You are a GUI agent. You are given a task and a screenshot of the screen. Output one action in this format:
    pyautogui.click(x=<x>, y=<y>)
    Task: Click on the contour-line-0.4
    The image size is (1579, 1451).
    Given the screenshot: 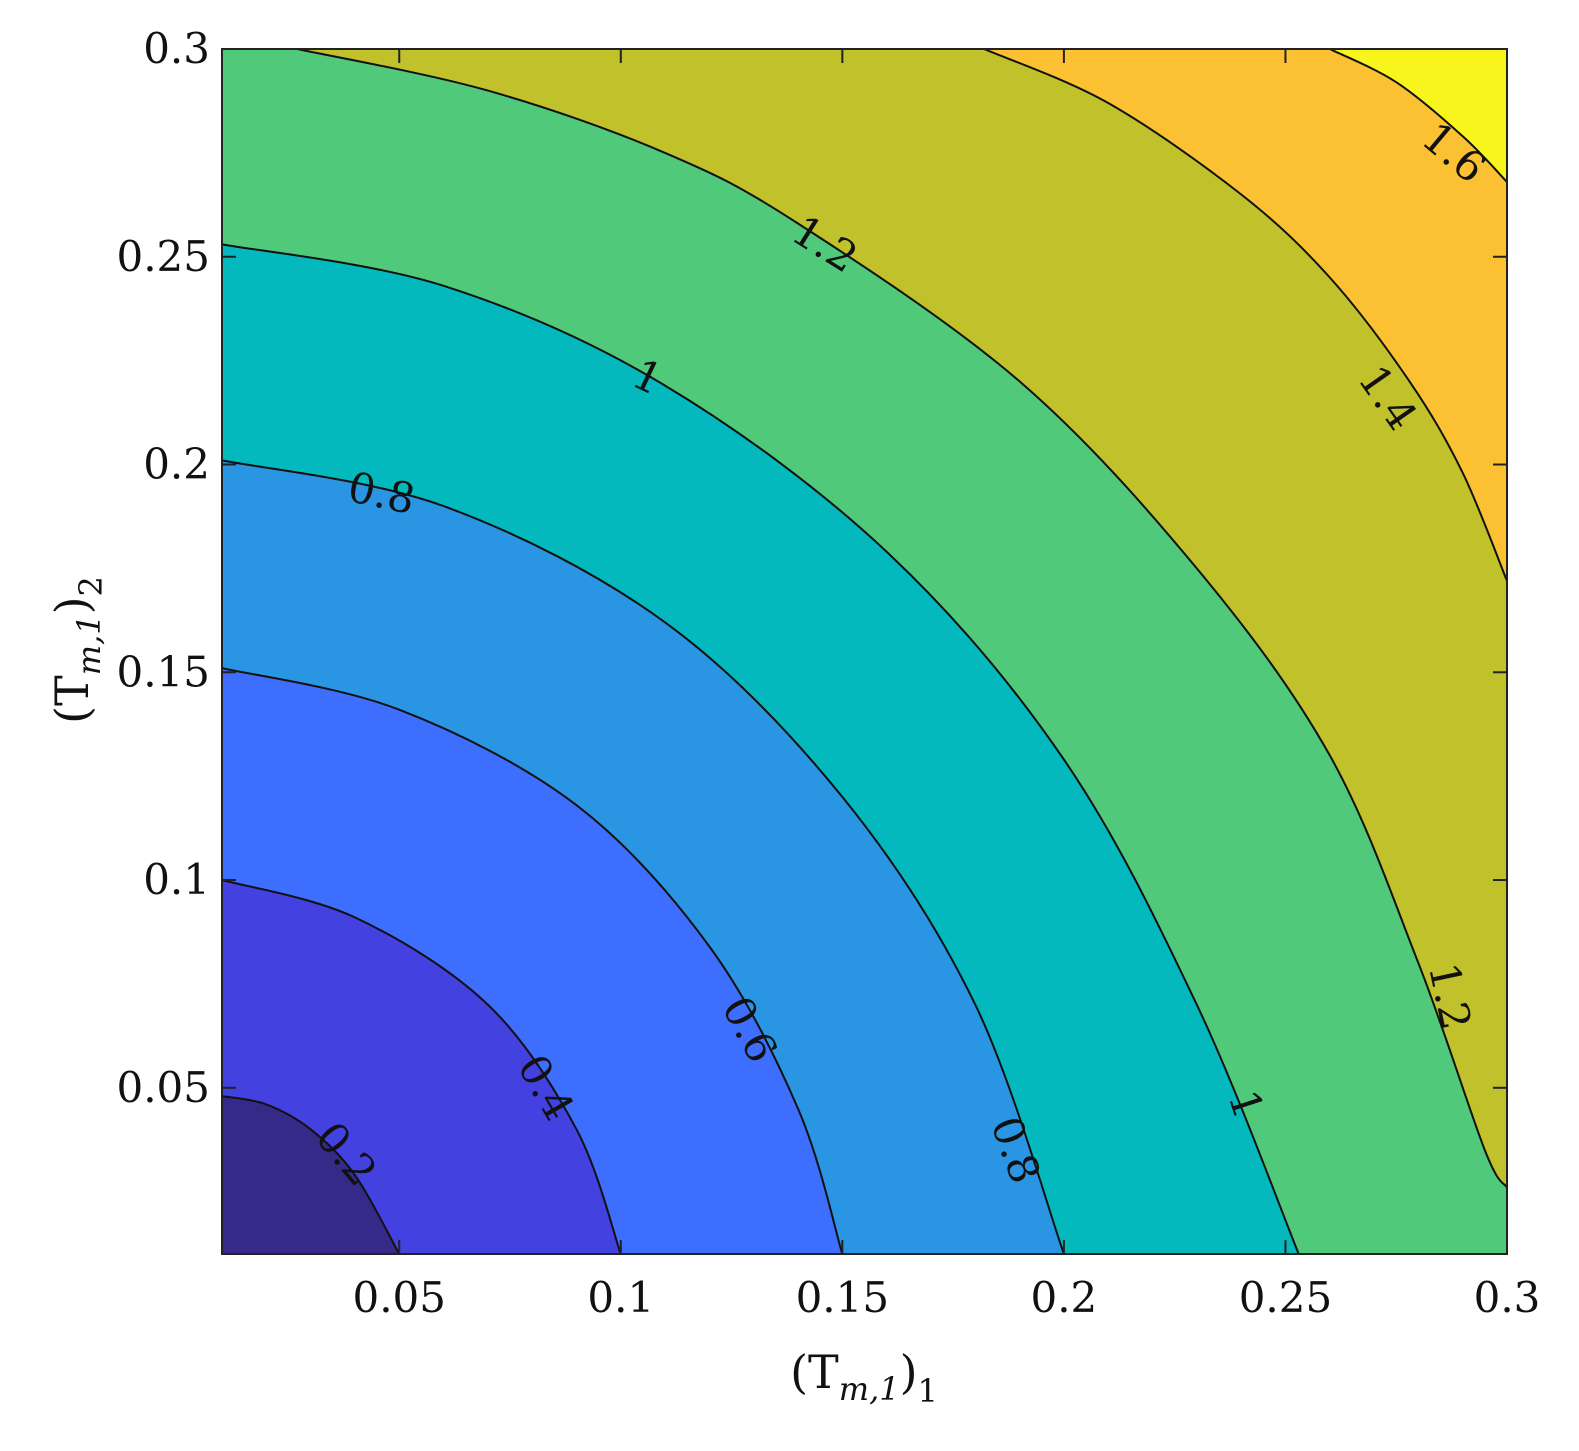 What is the action you would take?
    pyautogui.click(x=422, y=1066)
    